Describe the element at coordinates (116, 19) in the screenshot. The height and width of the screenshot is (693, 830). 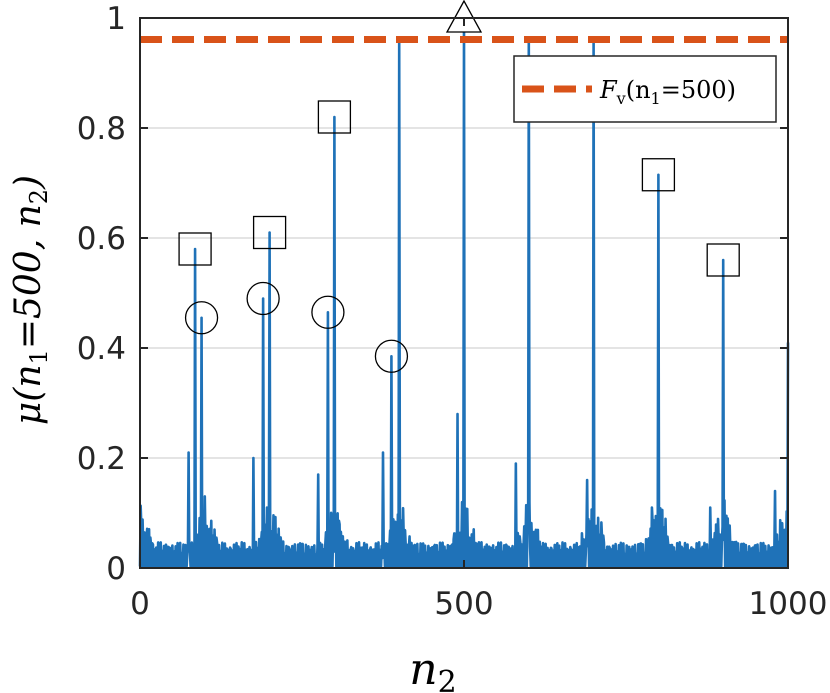
I see `y-tick-label-5: 1` at that location.